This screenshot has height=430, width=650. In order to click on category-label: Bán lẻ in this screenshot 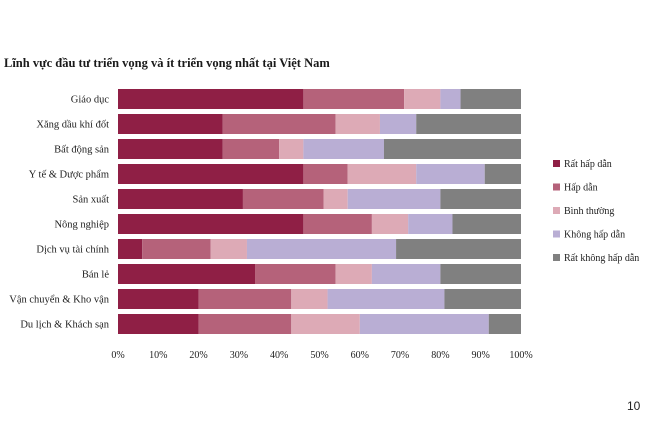, I will do `click(95, 275)`.